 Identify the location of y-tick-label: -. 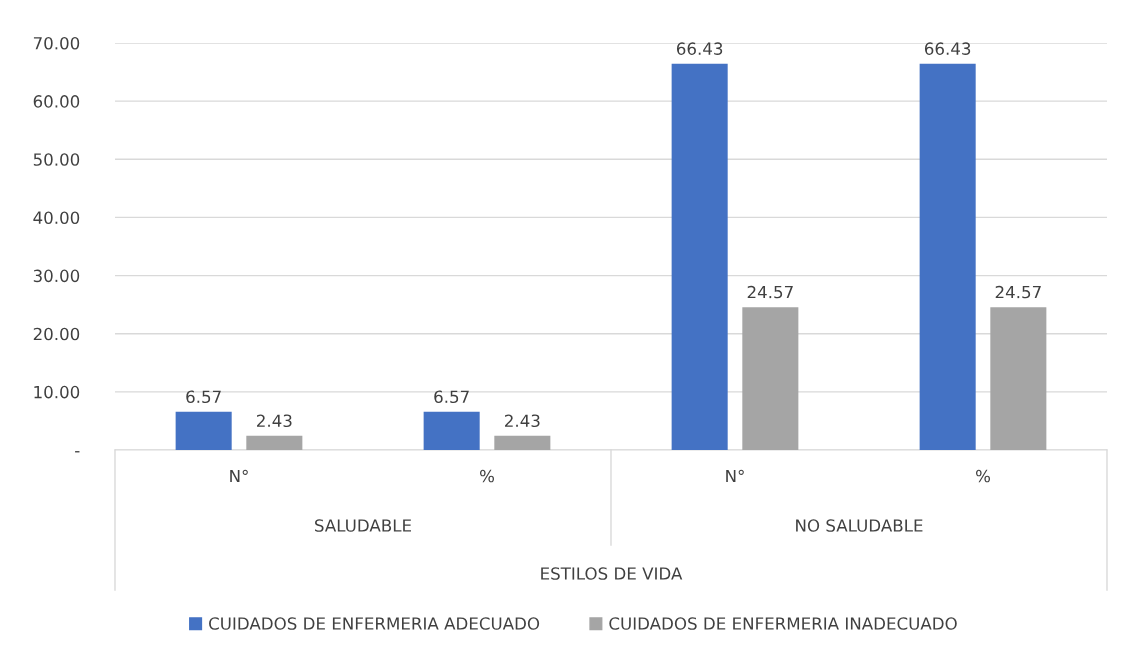
(77, 452).